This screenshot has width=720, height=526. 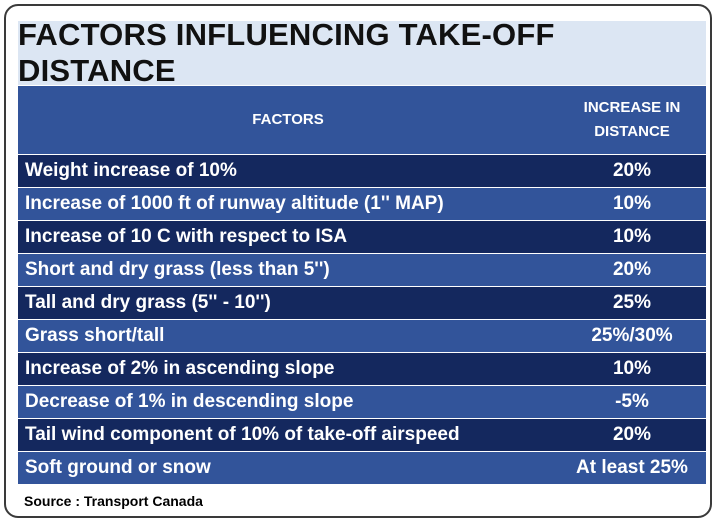 I want to click on header-increase-in-distance: INCREASE IN DISTANCE, so click(x=632, y=120).